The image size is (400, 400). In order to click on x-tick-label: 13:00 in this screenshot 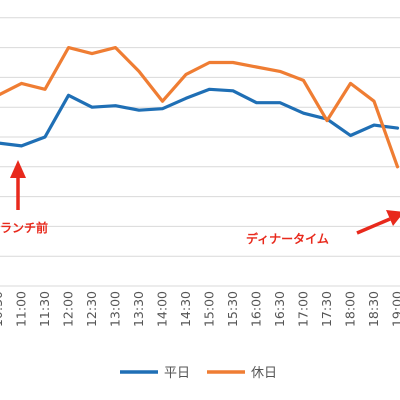, I will do `click(115, 309)`.